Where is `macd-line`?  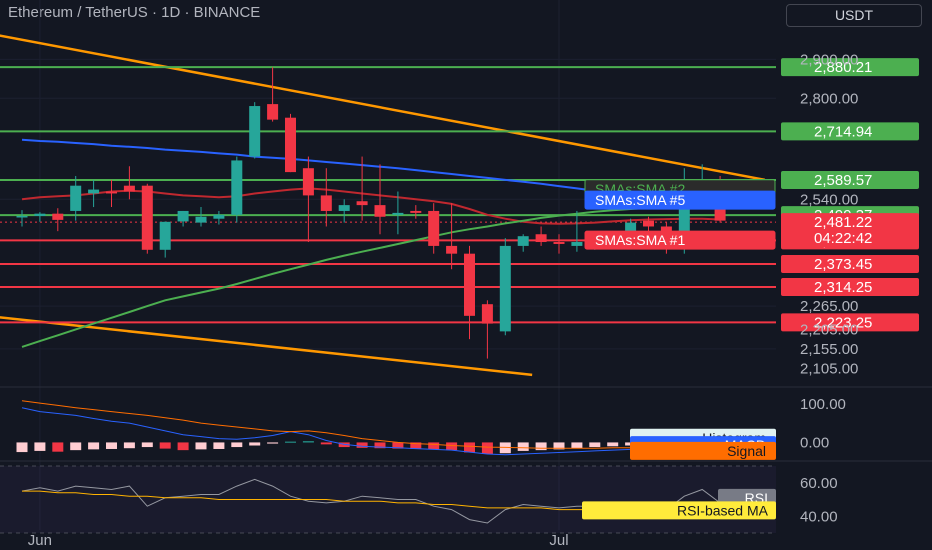 macd-line is located at coordinates (371, 431).